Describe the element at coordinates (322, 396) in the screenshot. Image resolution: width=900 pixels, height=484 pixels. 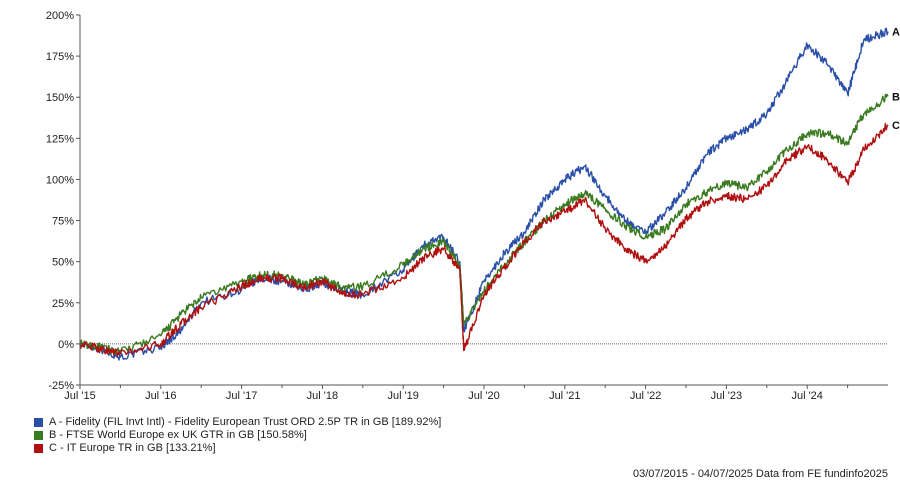
I see `x-tick-label: Jul '18` at that location.